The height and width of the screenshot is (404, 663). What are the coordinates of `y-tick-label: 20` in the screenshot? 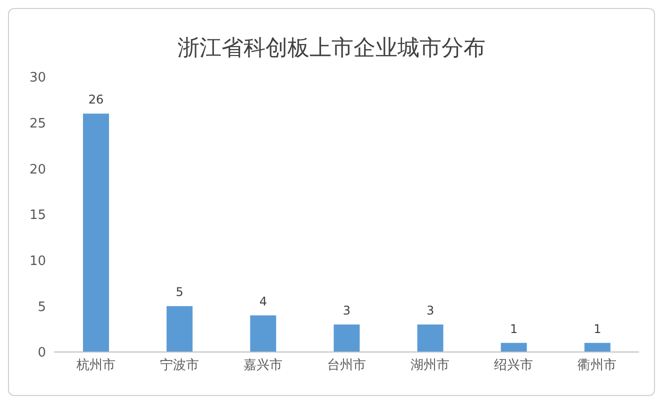 It's located at (37, 170).